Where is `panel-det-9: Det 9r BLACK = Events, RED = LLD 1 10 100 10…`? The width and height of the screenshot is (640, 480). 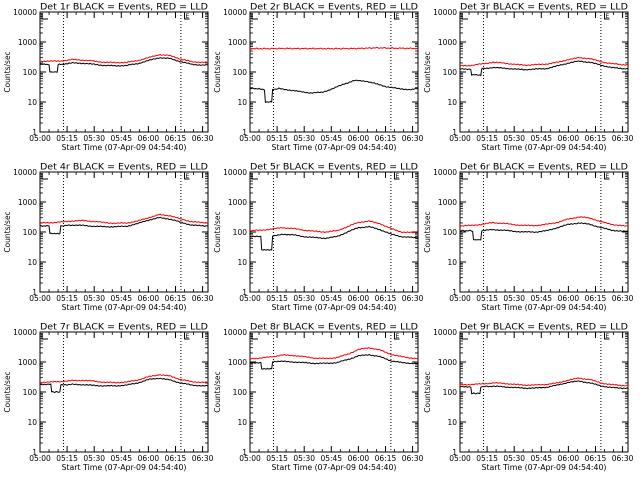 panel-det-9: Det 9r BLACK = Events, RED = LLD 1 10 100 10… is located at coordinates (528, 397).